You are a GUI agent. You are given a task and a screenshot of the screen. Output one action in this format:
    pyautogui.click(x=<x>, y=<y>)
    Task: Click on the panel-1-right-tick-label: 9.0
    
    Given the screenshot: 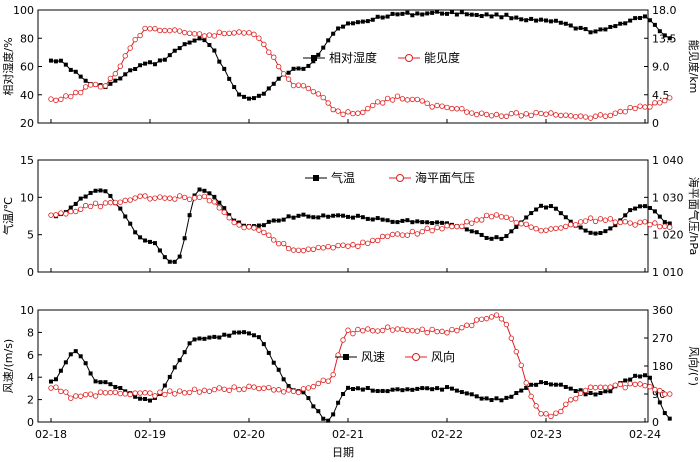 What is the action you would take?
    pyautogui.click(x=661, y=67)
    